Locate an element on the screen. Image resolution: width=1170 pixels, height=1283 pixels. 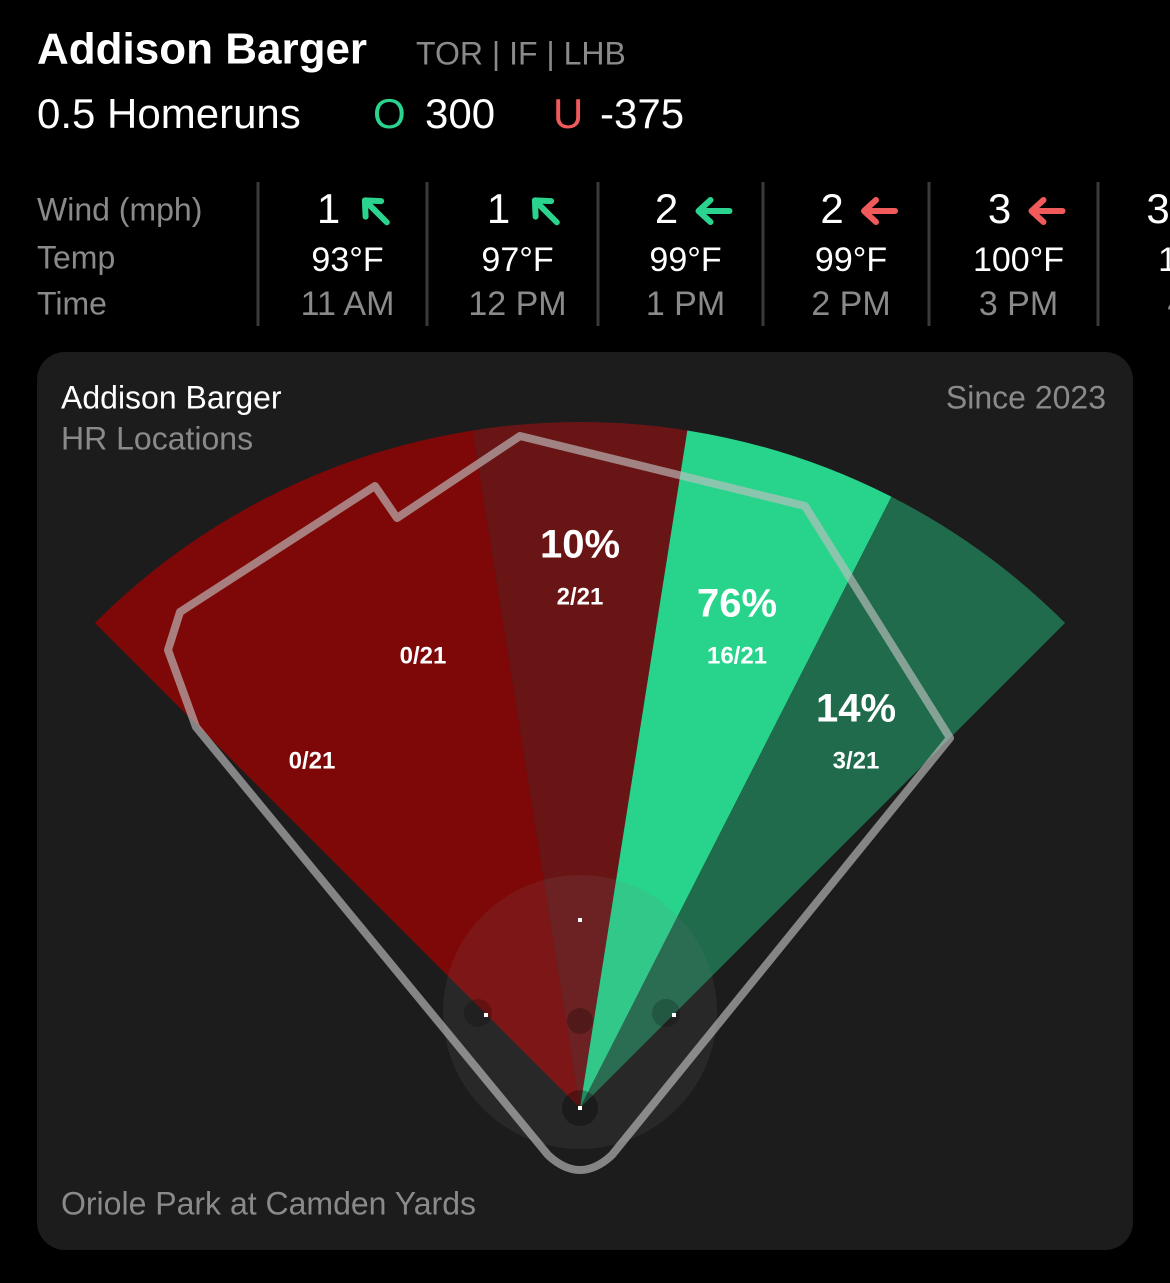
card-subtitle: HR Locations is located at coordinates (157, 438).